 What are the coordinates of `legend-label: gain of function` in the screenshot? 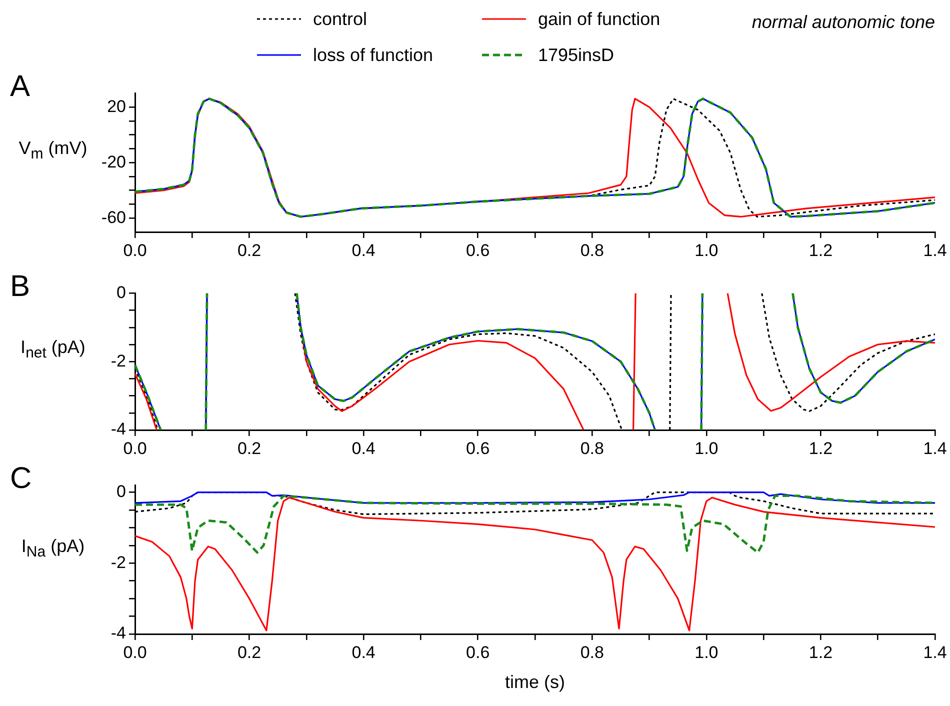 It's located at (599, 19).